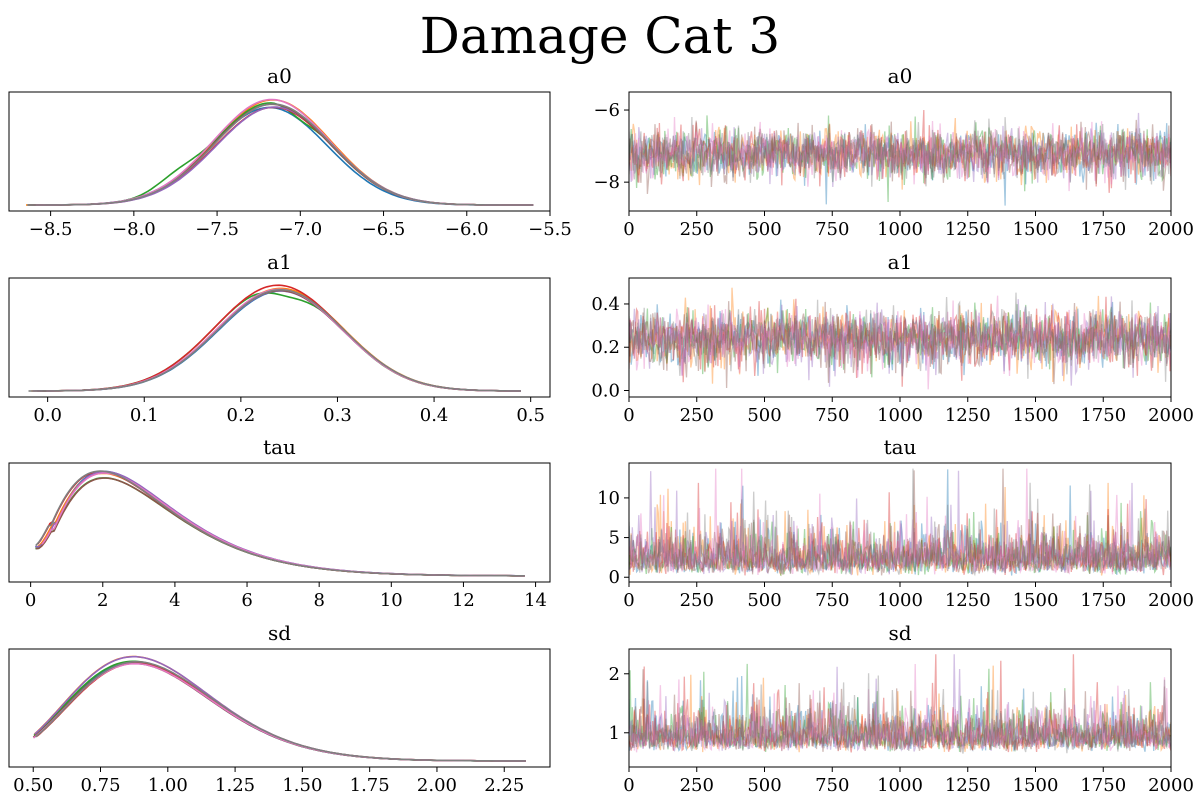  Describe the element at coordinates (614, 733) in the screenshot. I see `y-tick-label: 1` at that location.